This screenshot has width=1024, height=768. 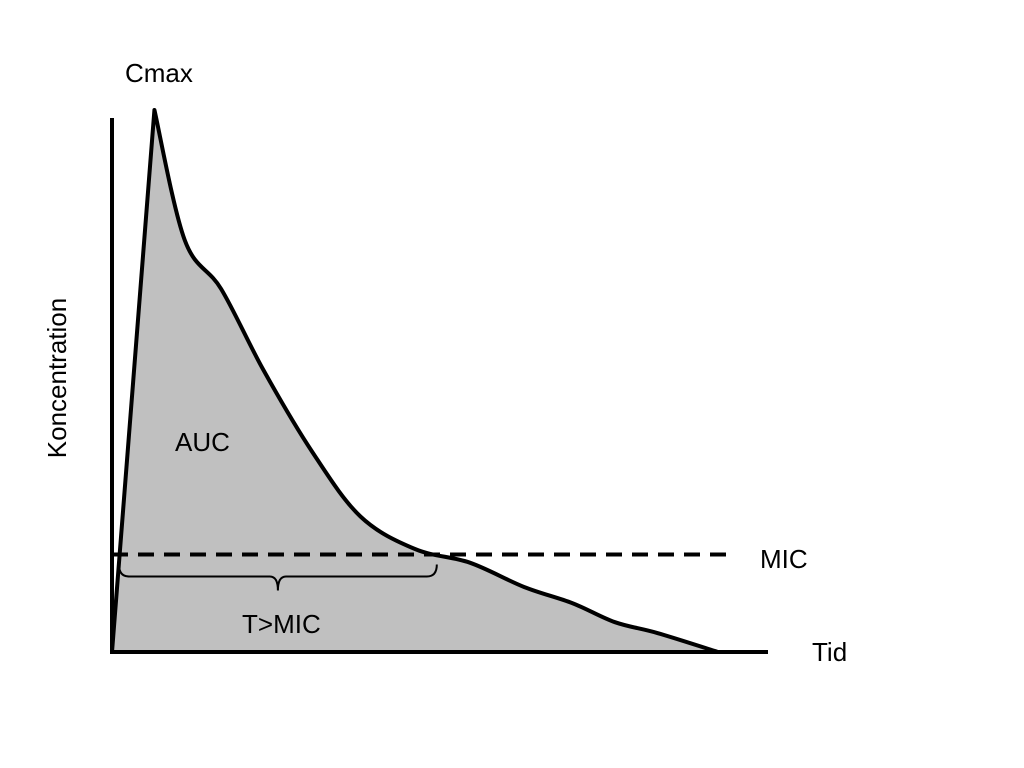 What do you see at coordinates (57, 378) in the screenshot?
I see `y-axis-label: Koncentration` at bounding box center [57, 378].